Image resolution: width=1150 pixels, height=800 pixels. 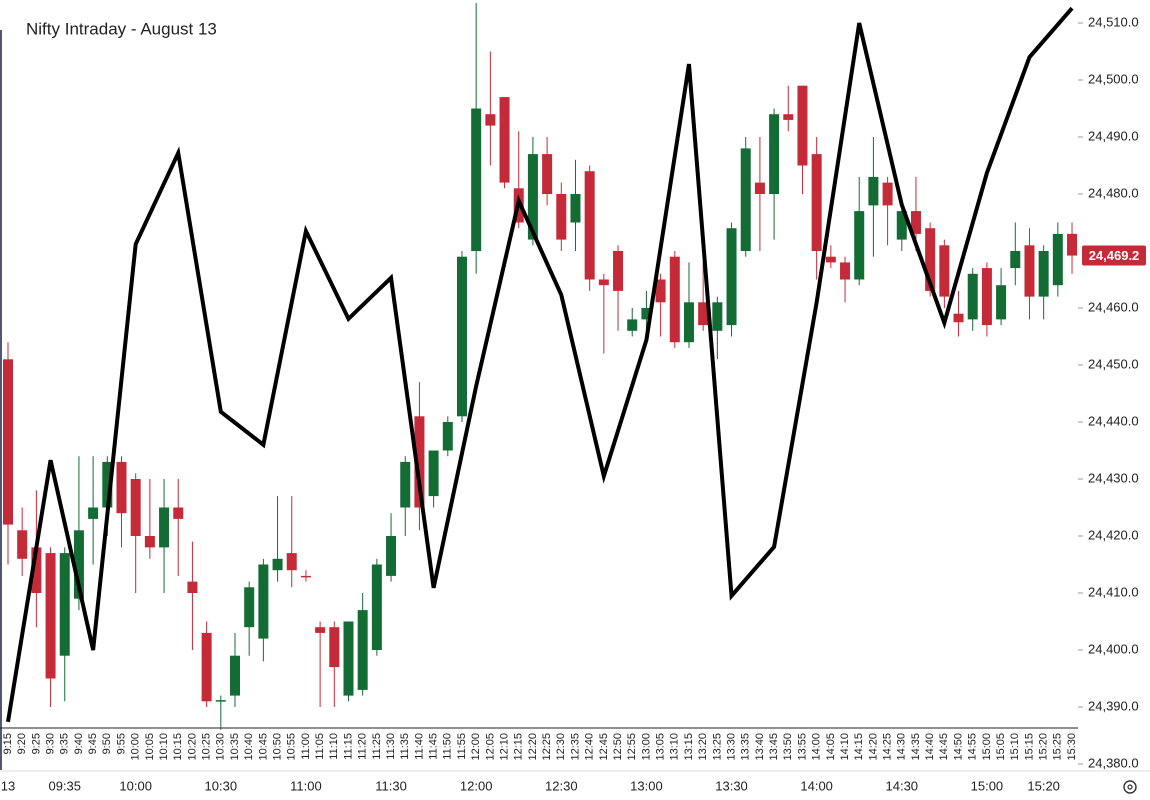 What do you see at coordinates (1113, 306) in the screenshot?
I see `y-tick-label: 24,460.0` at bounding box center [1113, 306].